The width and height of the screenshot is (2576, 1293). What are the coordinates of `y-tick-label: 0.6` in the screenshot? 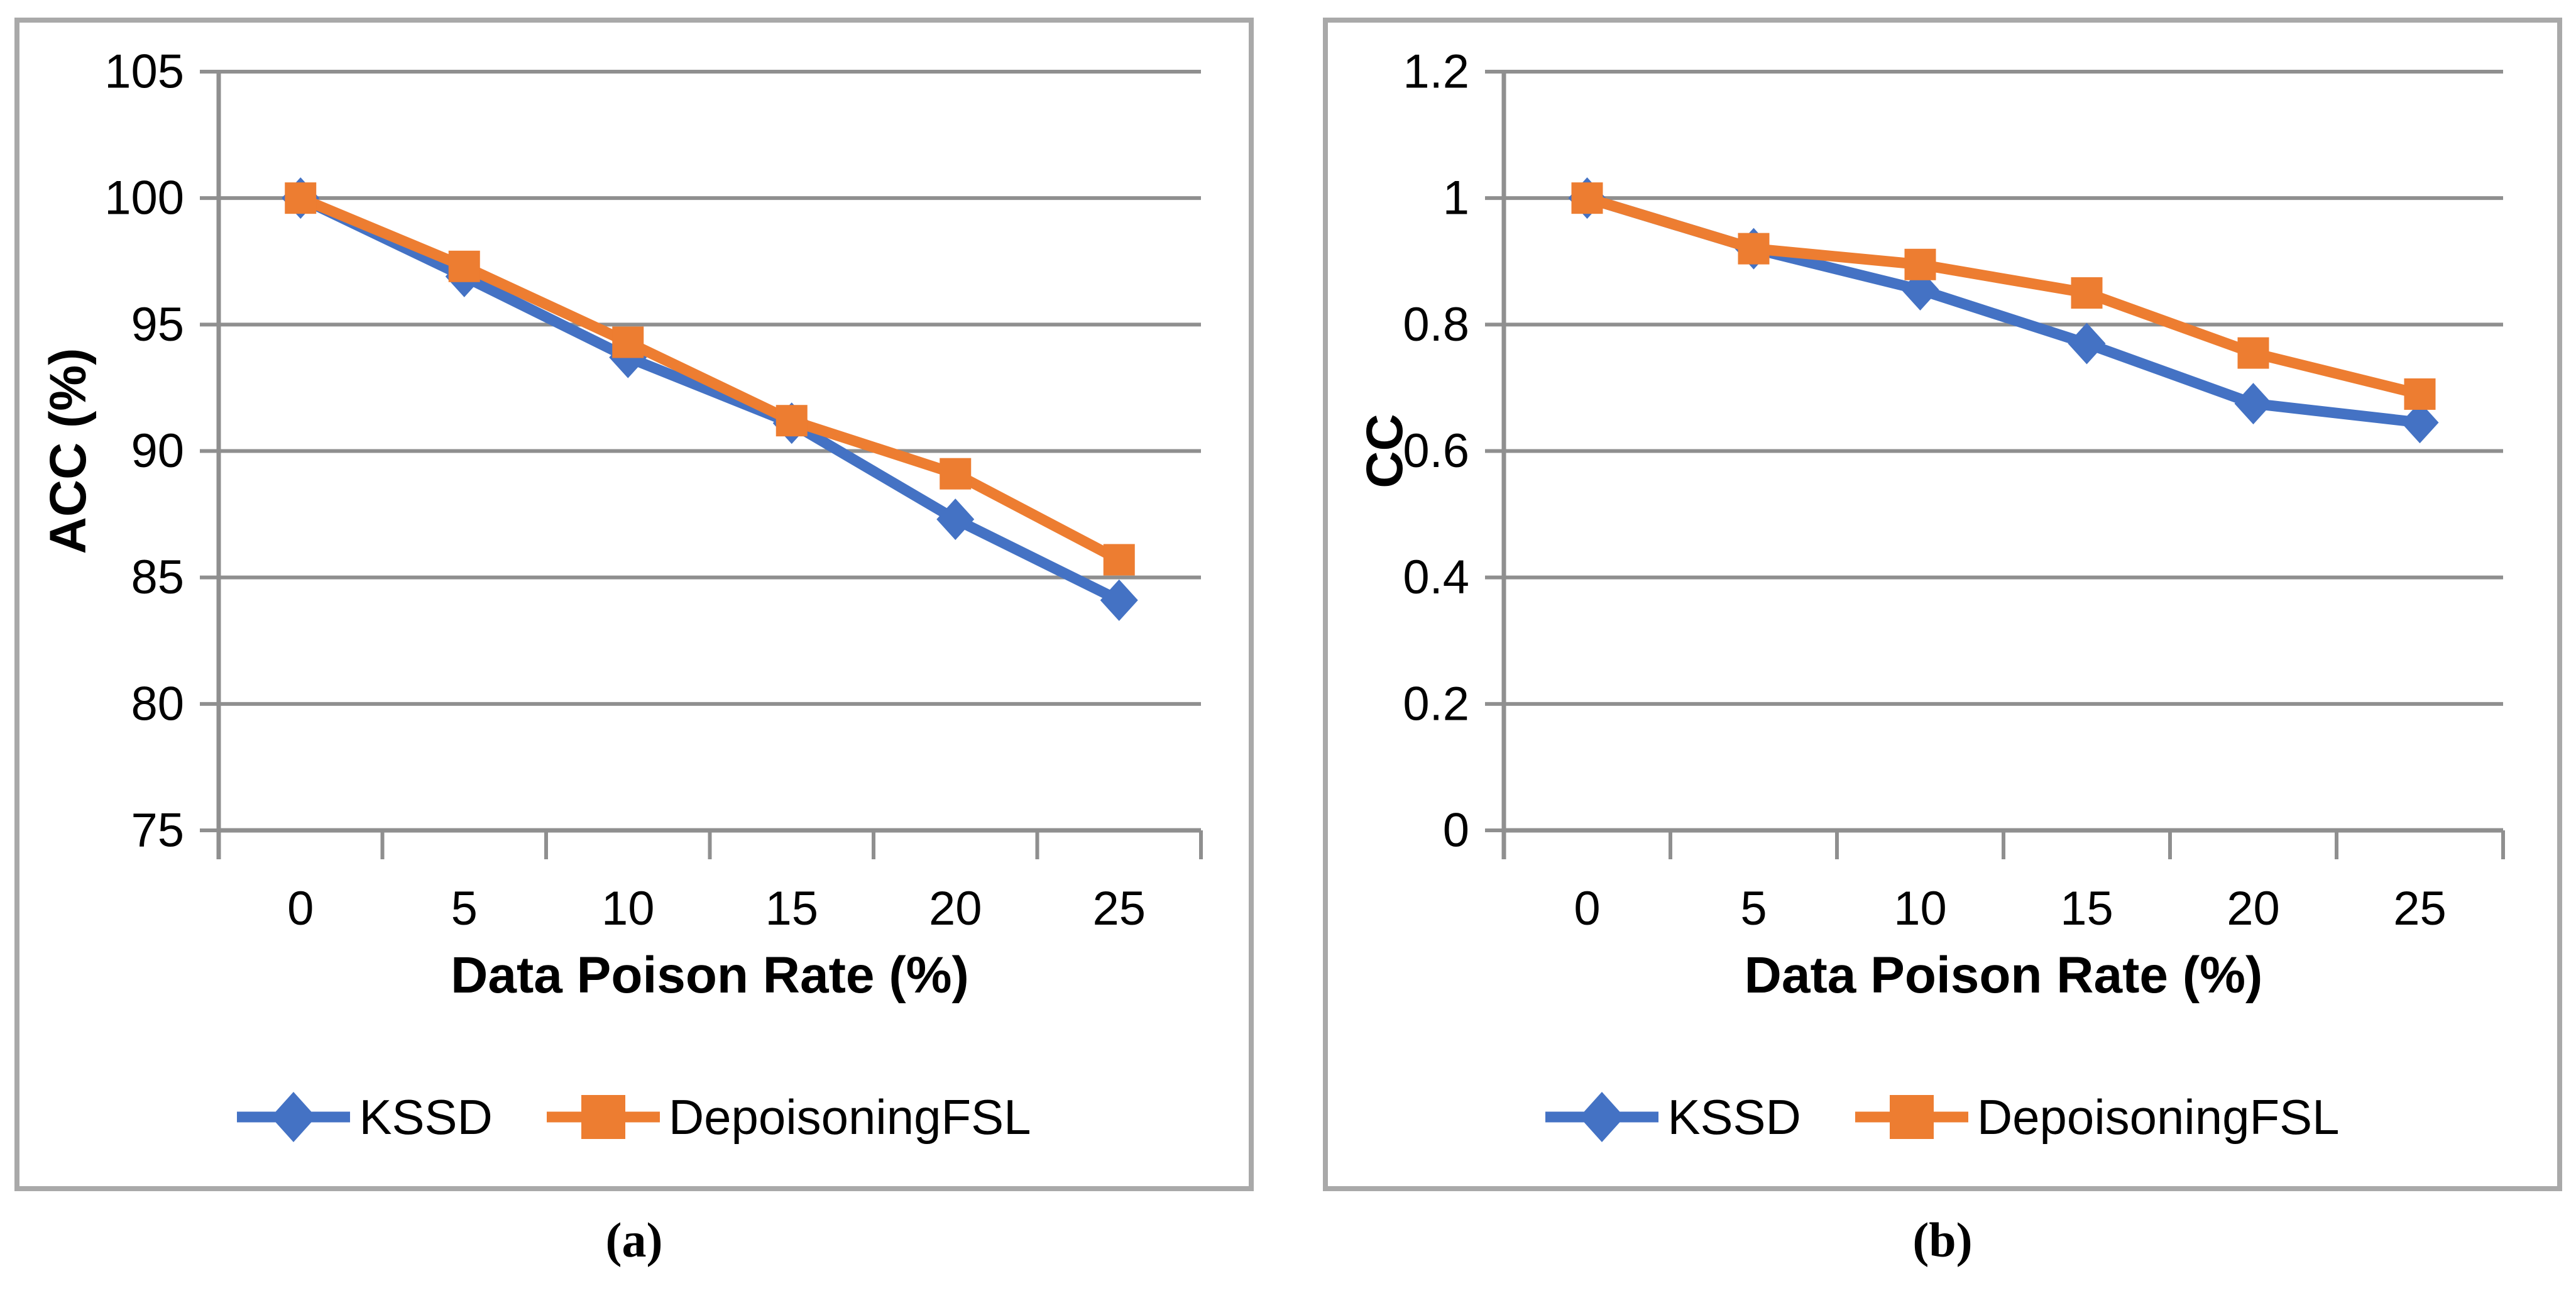 It's located at (1436, 451).